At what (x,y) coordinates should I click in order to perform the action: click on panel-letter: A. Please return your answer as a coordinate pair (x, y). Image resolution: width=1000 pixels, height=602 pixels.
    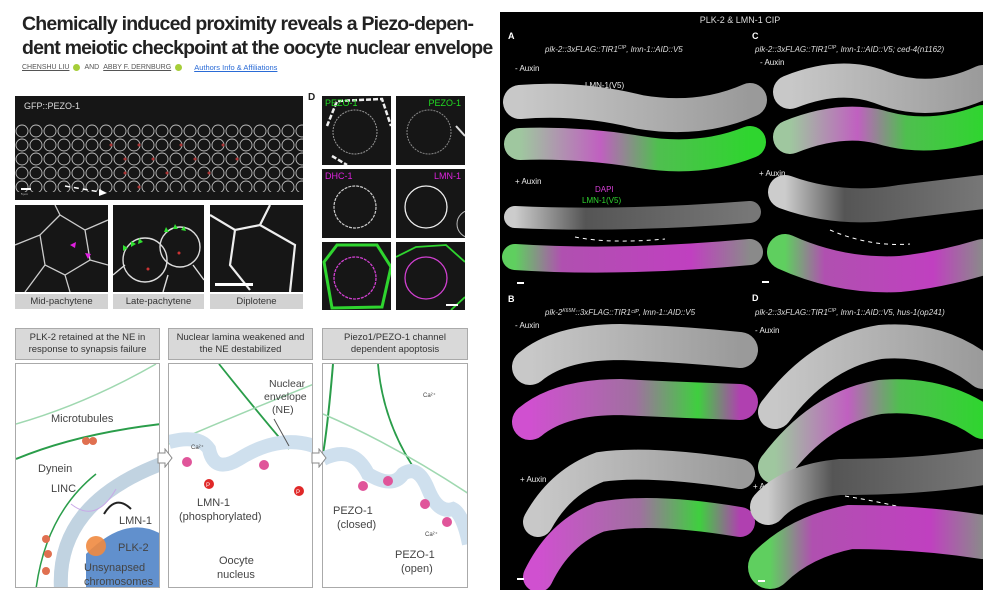
    Looking at the image, I should click on (511, 36).